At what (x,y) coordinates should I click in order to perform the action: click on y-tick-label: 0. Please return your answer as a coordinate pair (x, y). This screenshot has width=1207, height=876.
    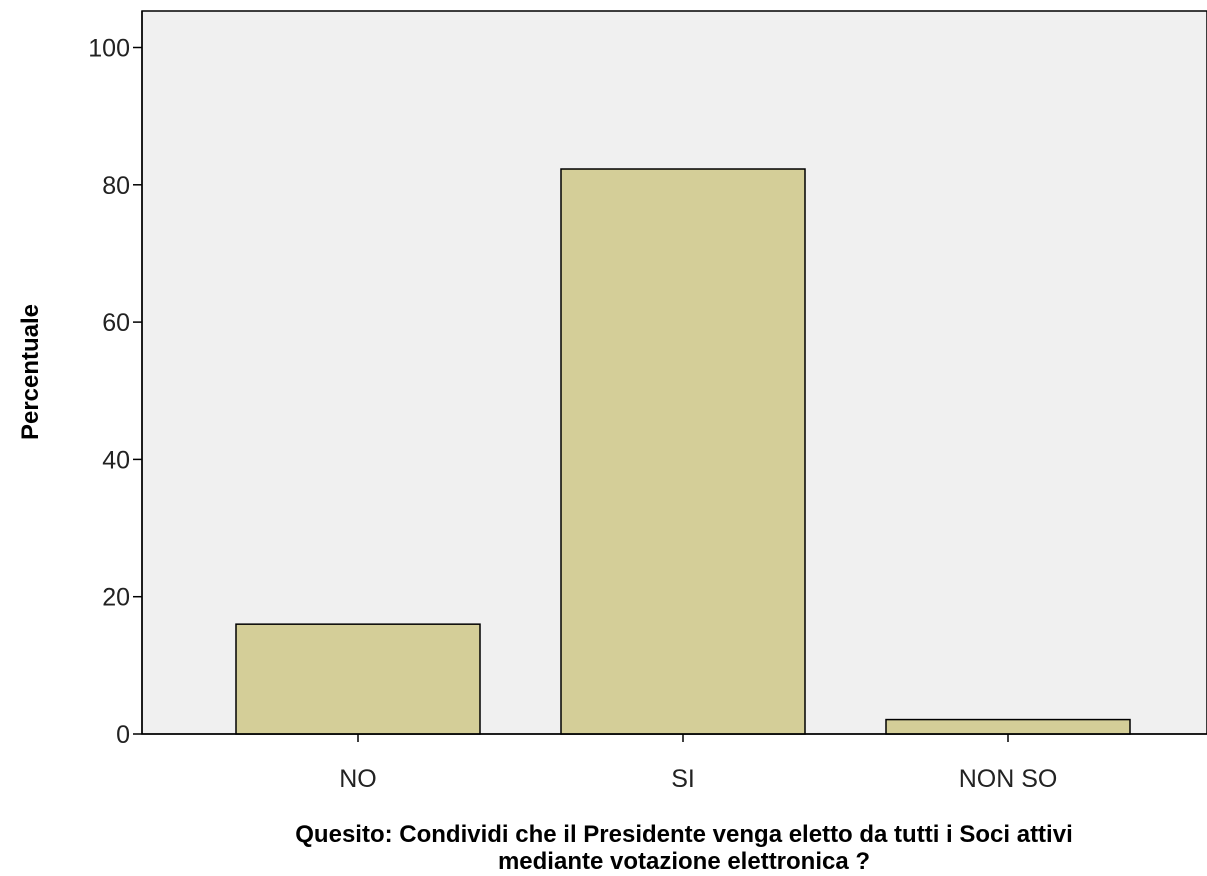
    Looking at the image, I should click on (123, 735).